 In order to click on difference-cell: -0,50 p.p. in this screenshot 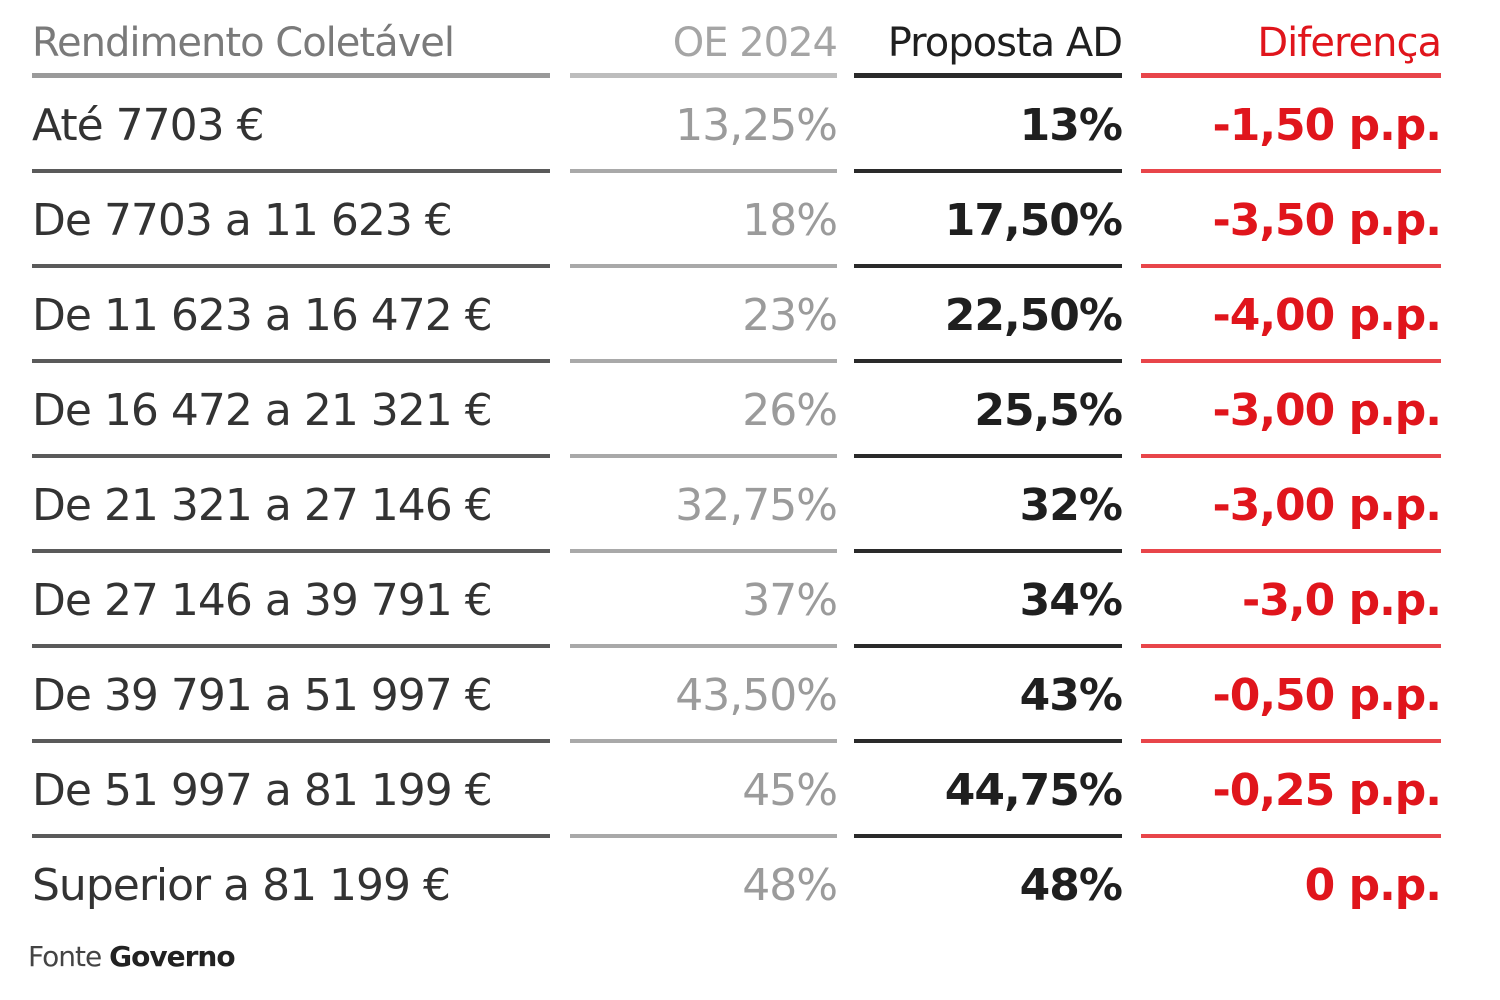, I will do `click(1291, 695)`.